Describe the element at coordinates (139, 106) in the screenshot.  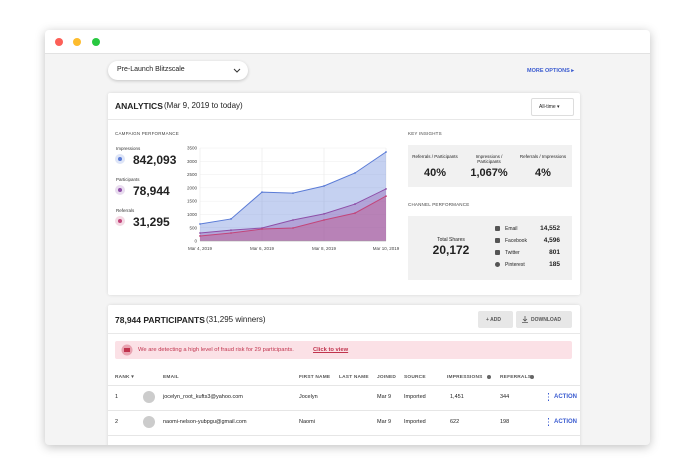
I see `analytics-title: ANALYTICS` at that location.